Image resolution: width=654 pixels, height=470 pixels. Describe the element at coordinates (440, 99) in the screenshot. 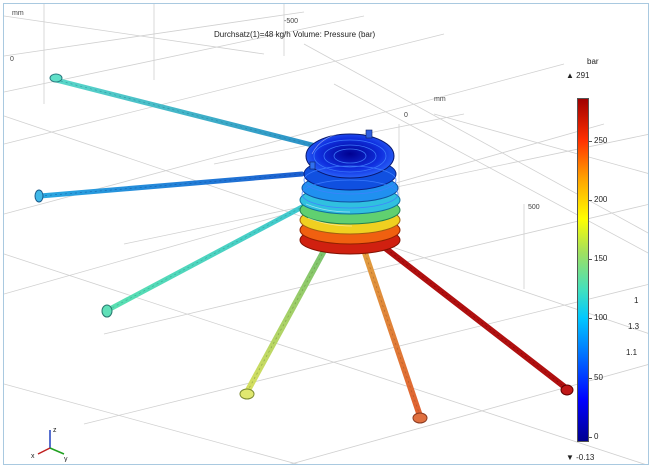

I see `axis-unit-label-mid: mm` at that location.